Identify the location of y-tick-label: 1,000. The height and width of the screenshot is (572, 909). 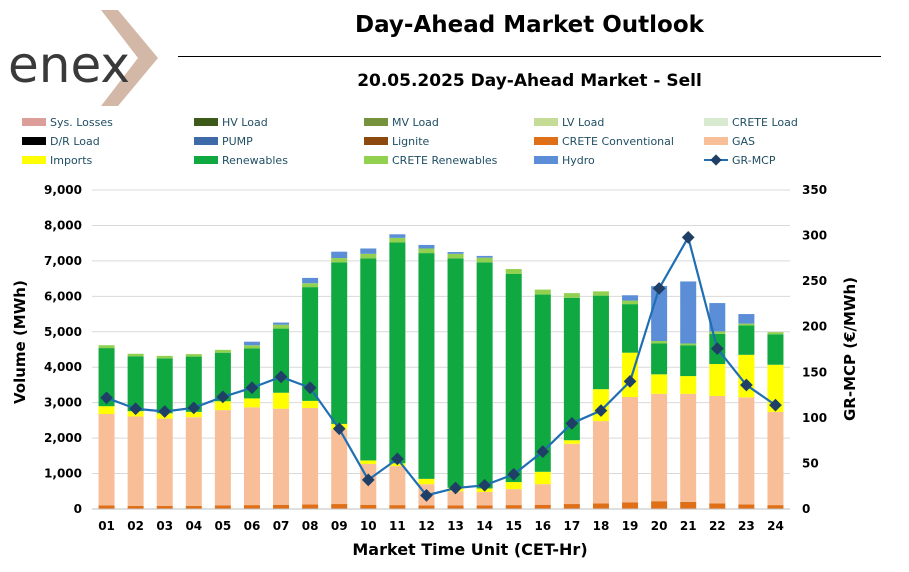
(63, 474).